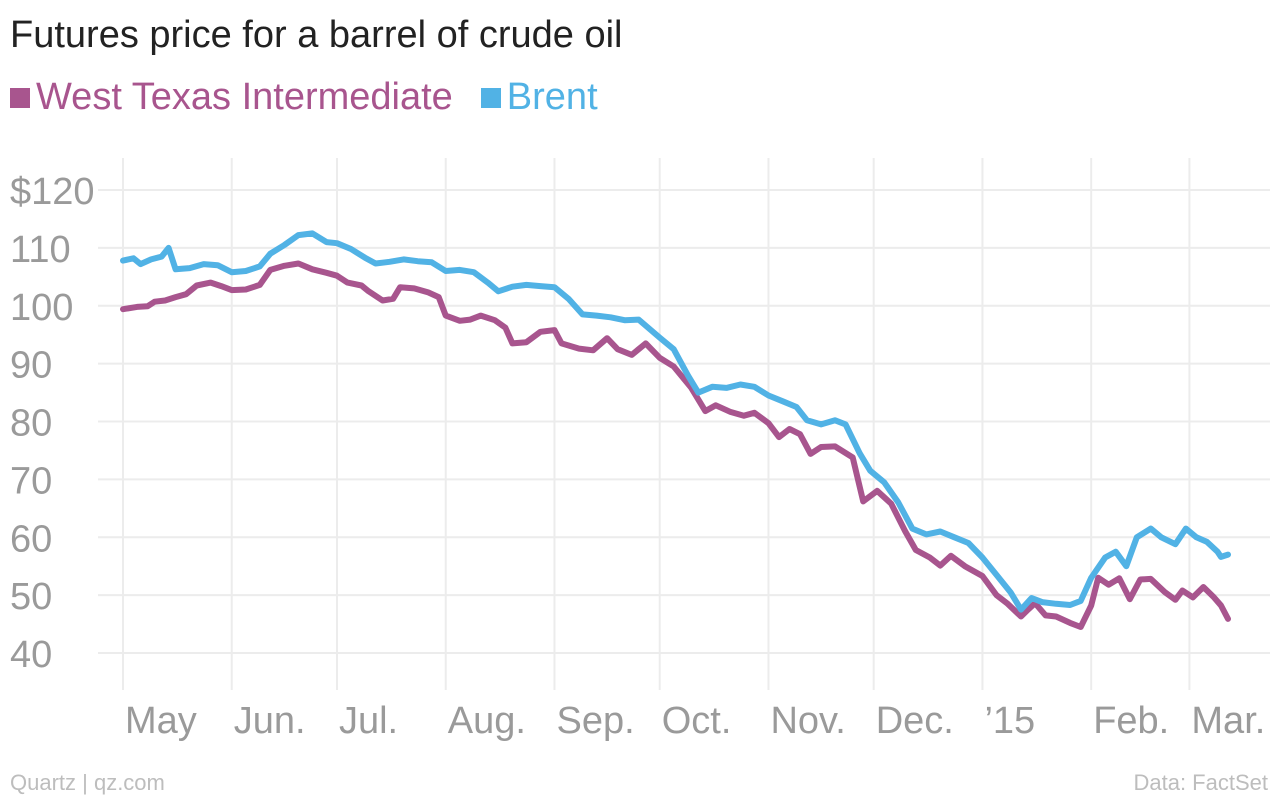  I want to click on x-tick-label: ’15, so click(1009, 721).